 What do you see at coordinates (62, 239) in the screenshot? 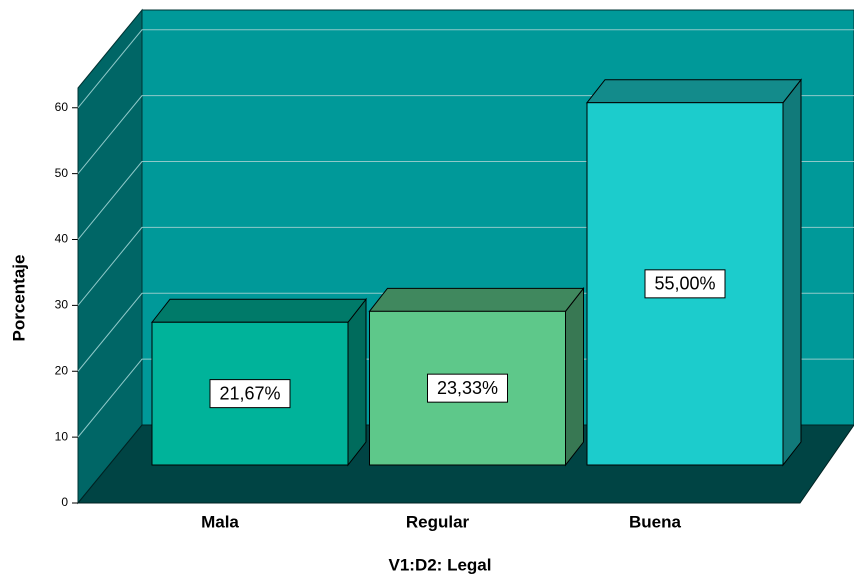
I see `y-tick-label: 40` at bounding box center [62, 239].